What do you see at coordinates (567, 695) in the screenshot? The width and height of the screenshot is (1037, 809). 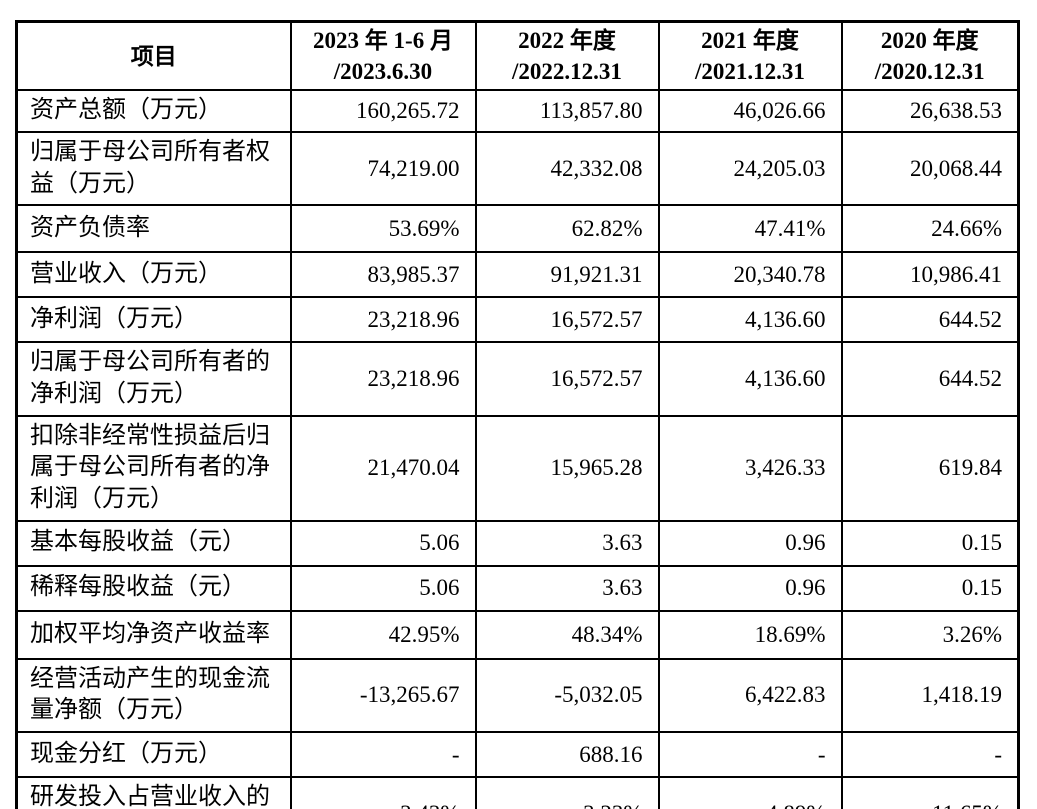 I see `value-cell: -5,032.05` at bounding box center [567, 695].